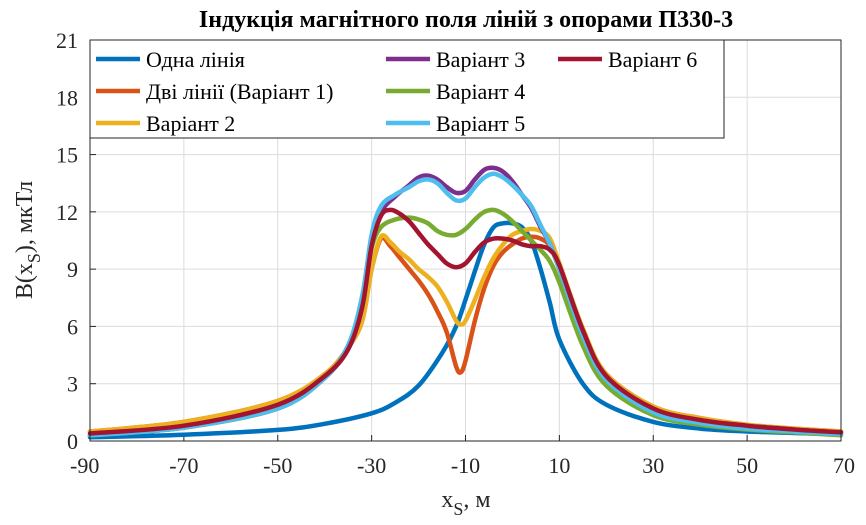  Describe the element at coordinates (67, 97) in the screenshot. I see `y-tick-label: 18` at that location.